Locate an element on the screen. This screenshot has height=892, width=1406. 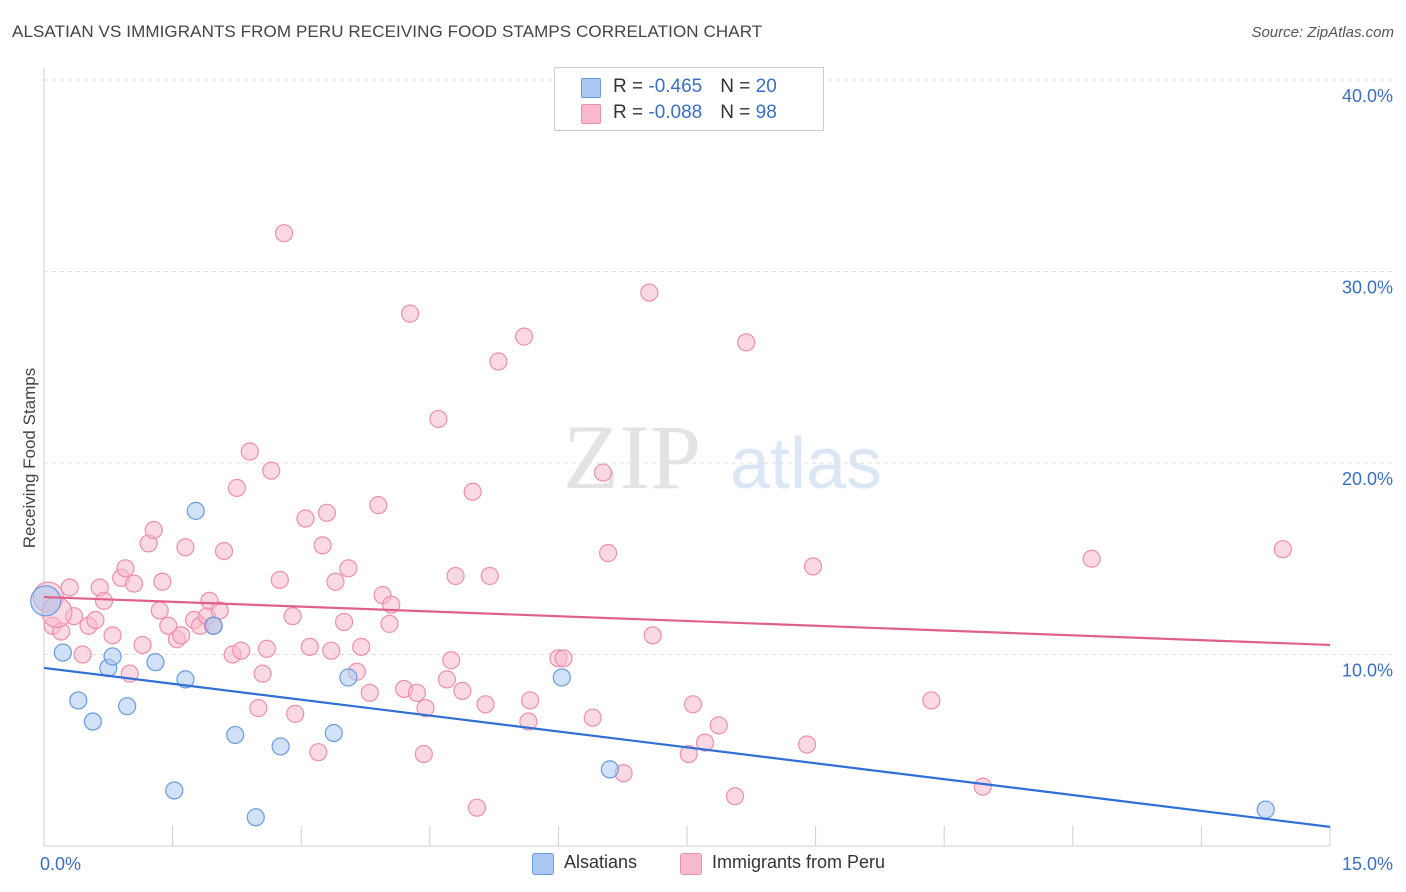
bottom-legend-peru: Immigrants from Peru is located at coordinates (800, 864).